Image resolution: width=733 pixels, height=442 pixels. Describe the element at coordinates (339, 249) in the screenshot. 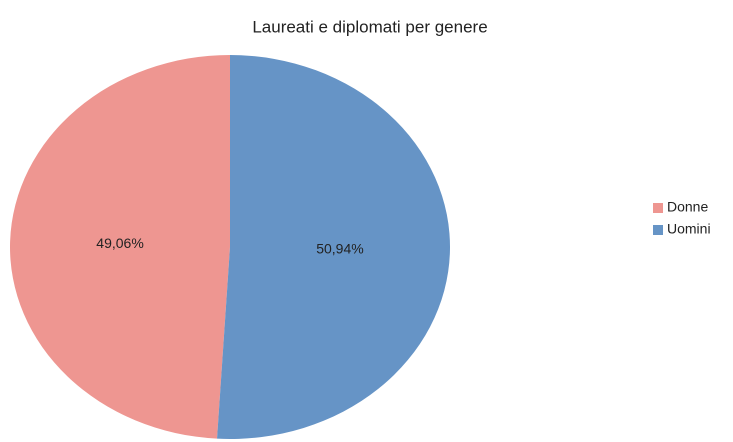

I see `slice-label: 50,94%` at that location.